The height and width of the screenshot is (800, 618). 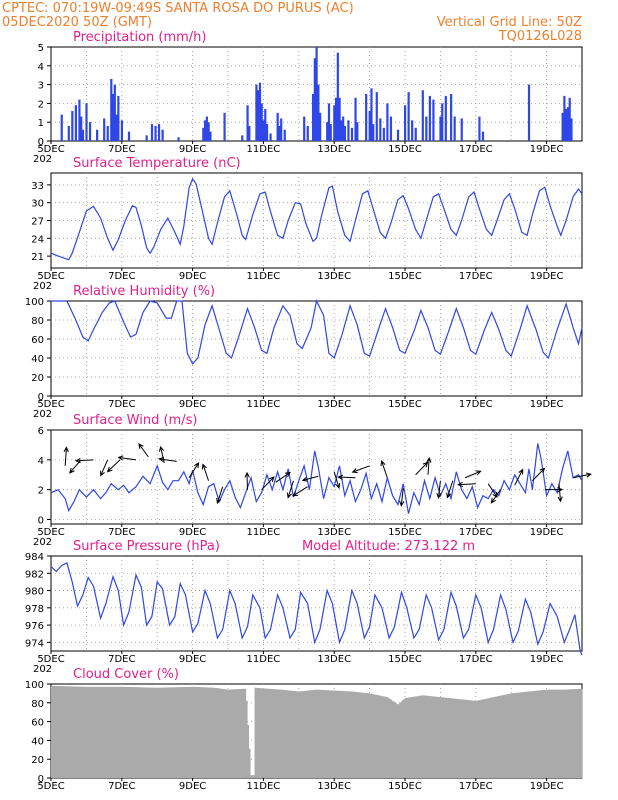 What do you see at coordinates (264, 149) in the screenshot?
I see `x-tick-label: 11DEC` at bounding box center [264, 149].